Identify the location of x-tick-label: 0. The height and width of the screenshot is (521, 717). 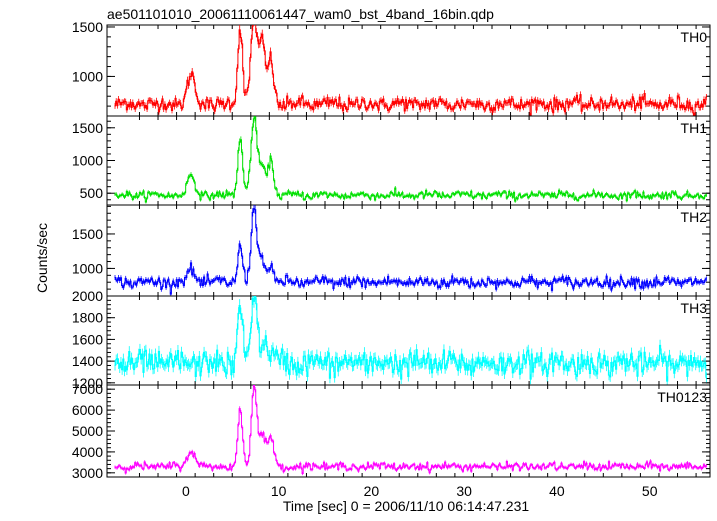
(186, 491).